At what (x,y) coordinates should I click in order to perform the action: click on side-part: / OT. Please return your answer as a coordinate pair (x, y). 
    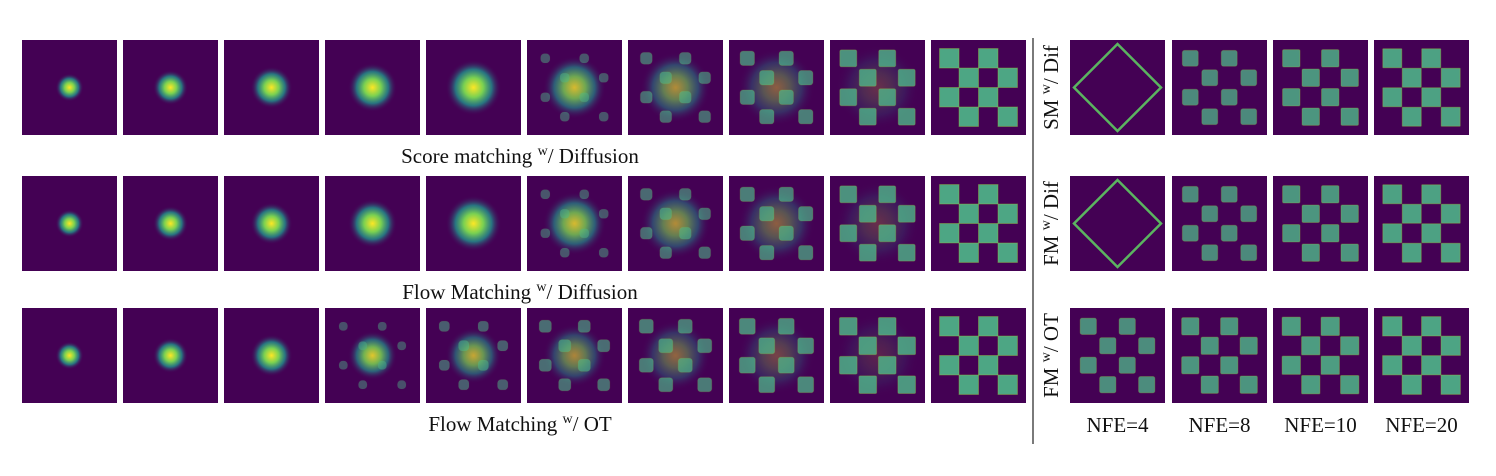
    Looking at the image, I should click on (1051, 332).